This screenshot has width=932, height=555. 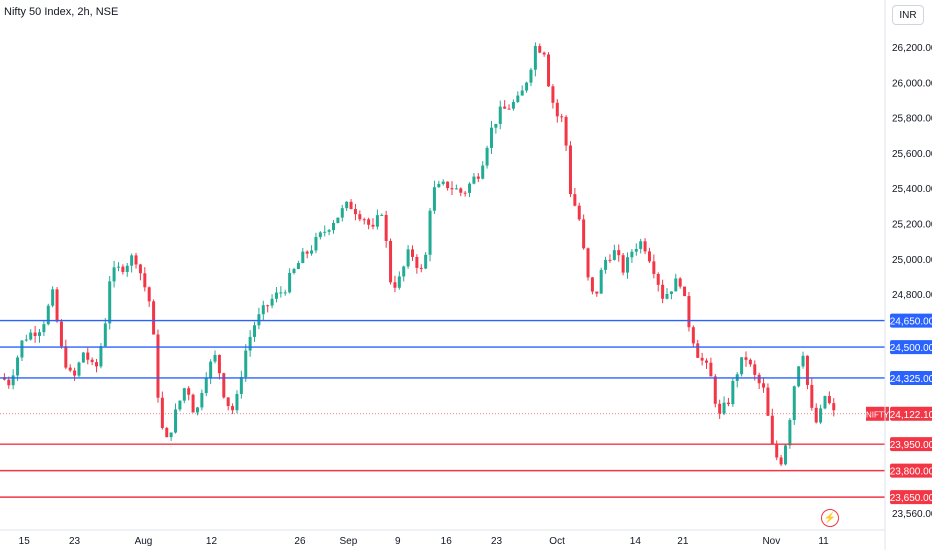 I want to click on level-label-text: 24,325.00, so click(x=911, y=379).